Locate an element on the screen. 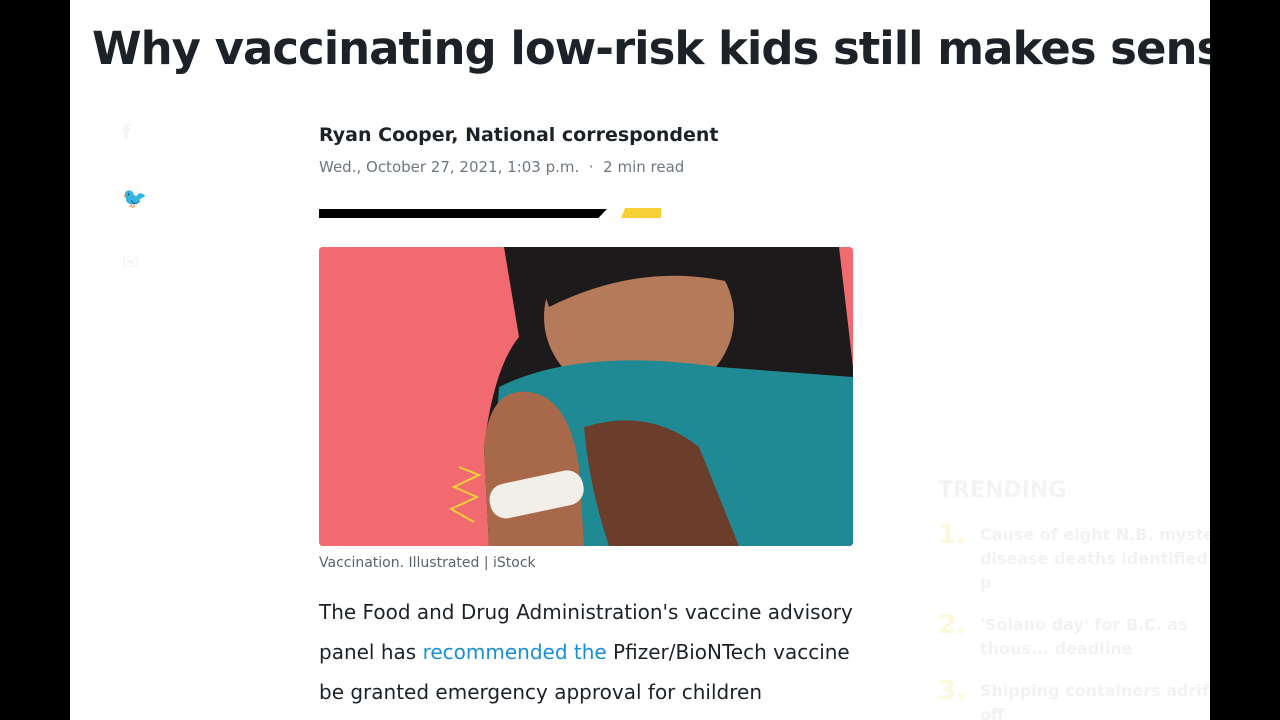 The width and height of the screenshot is (1280, 720). author-byline: Ryan Cooper, National correspondent is located at coordinates (519, 135).